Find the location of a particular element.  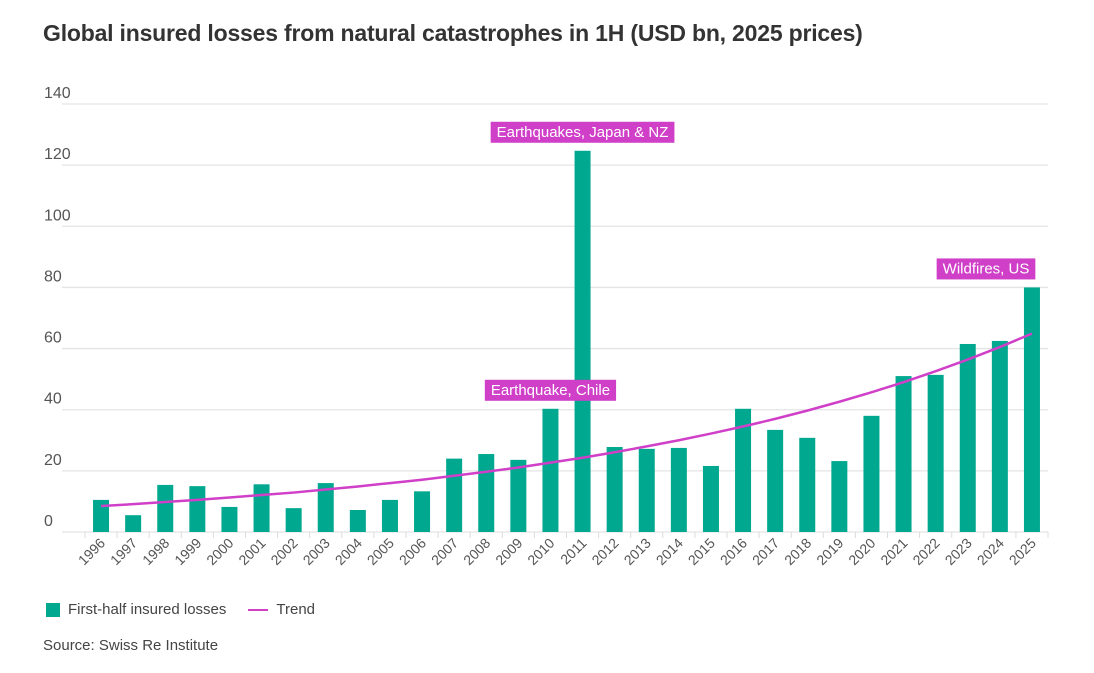

bar-2005 is located at coordinates (389, 515).